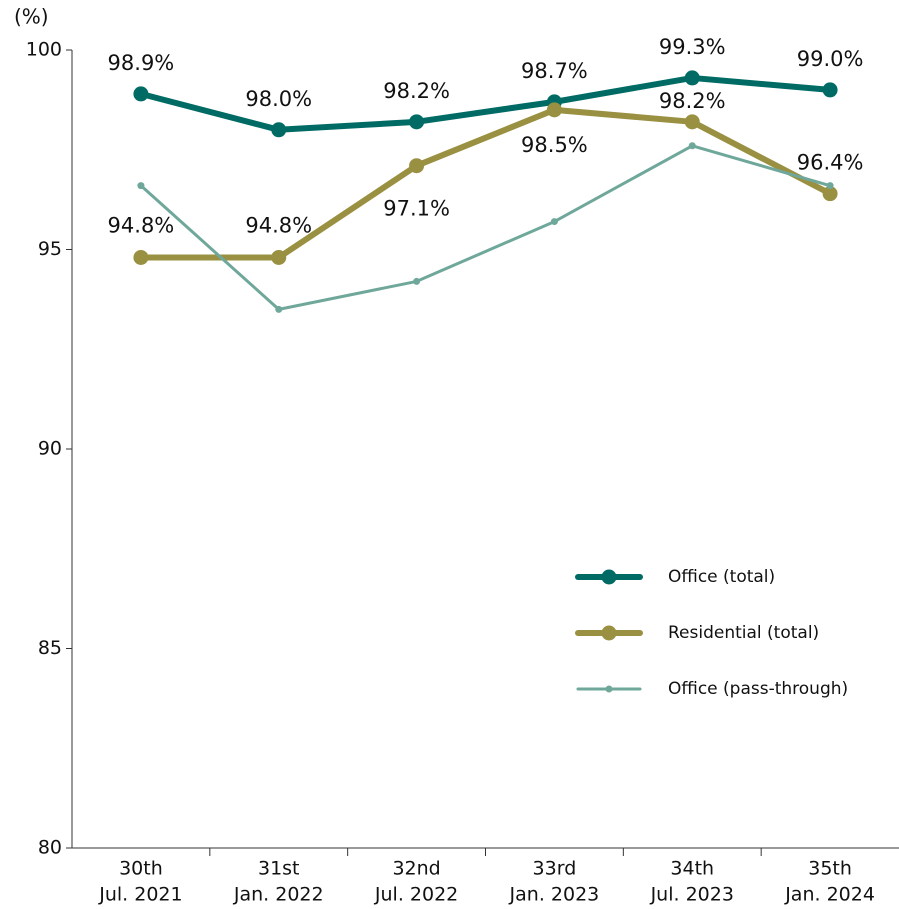 This screenshot has height=909, width=899. What do you see at coordinates (830, 869) in the screenshot?
I see `x-tick-label: 35th` at bounding box center [830, 869].